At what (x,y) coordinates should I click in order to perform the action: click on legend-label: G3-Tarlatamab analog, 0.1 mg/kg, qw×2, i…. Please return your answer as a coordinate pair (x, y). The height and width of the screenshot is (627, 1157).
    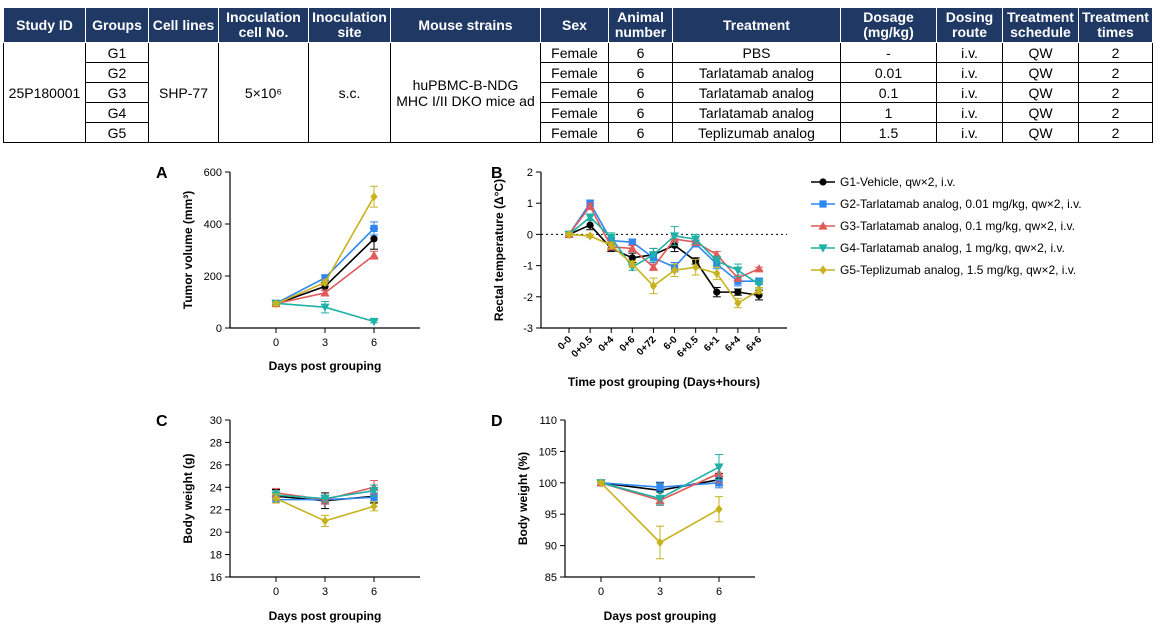
    Looking at the image, I should click on (957, 226).